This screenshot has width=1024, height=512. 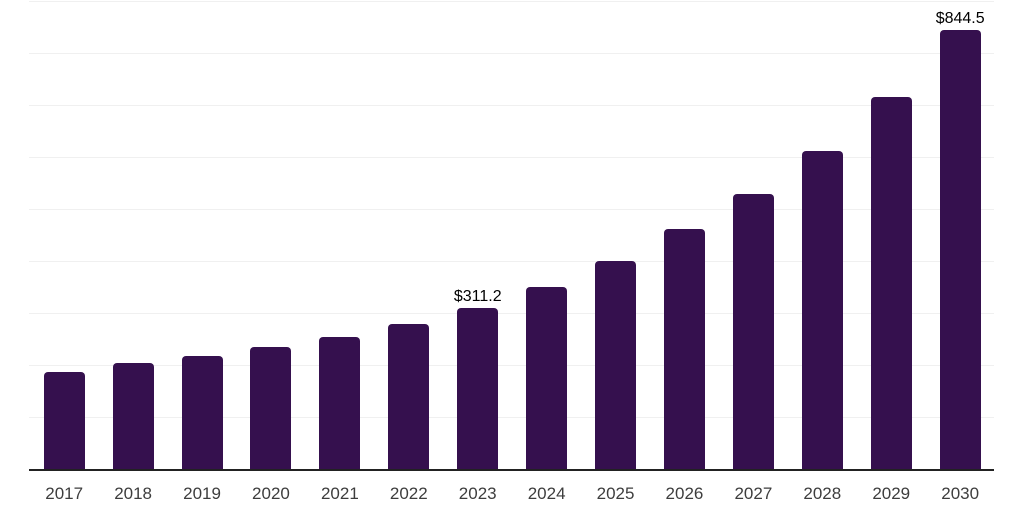 I want to click on bar-2024, so click(x=547, y=378).